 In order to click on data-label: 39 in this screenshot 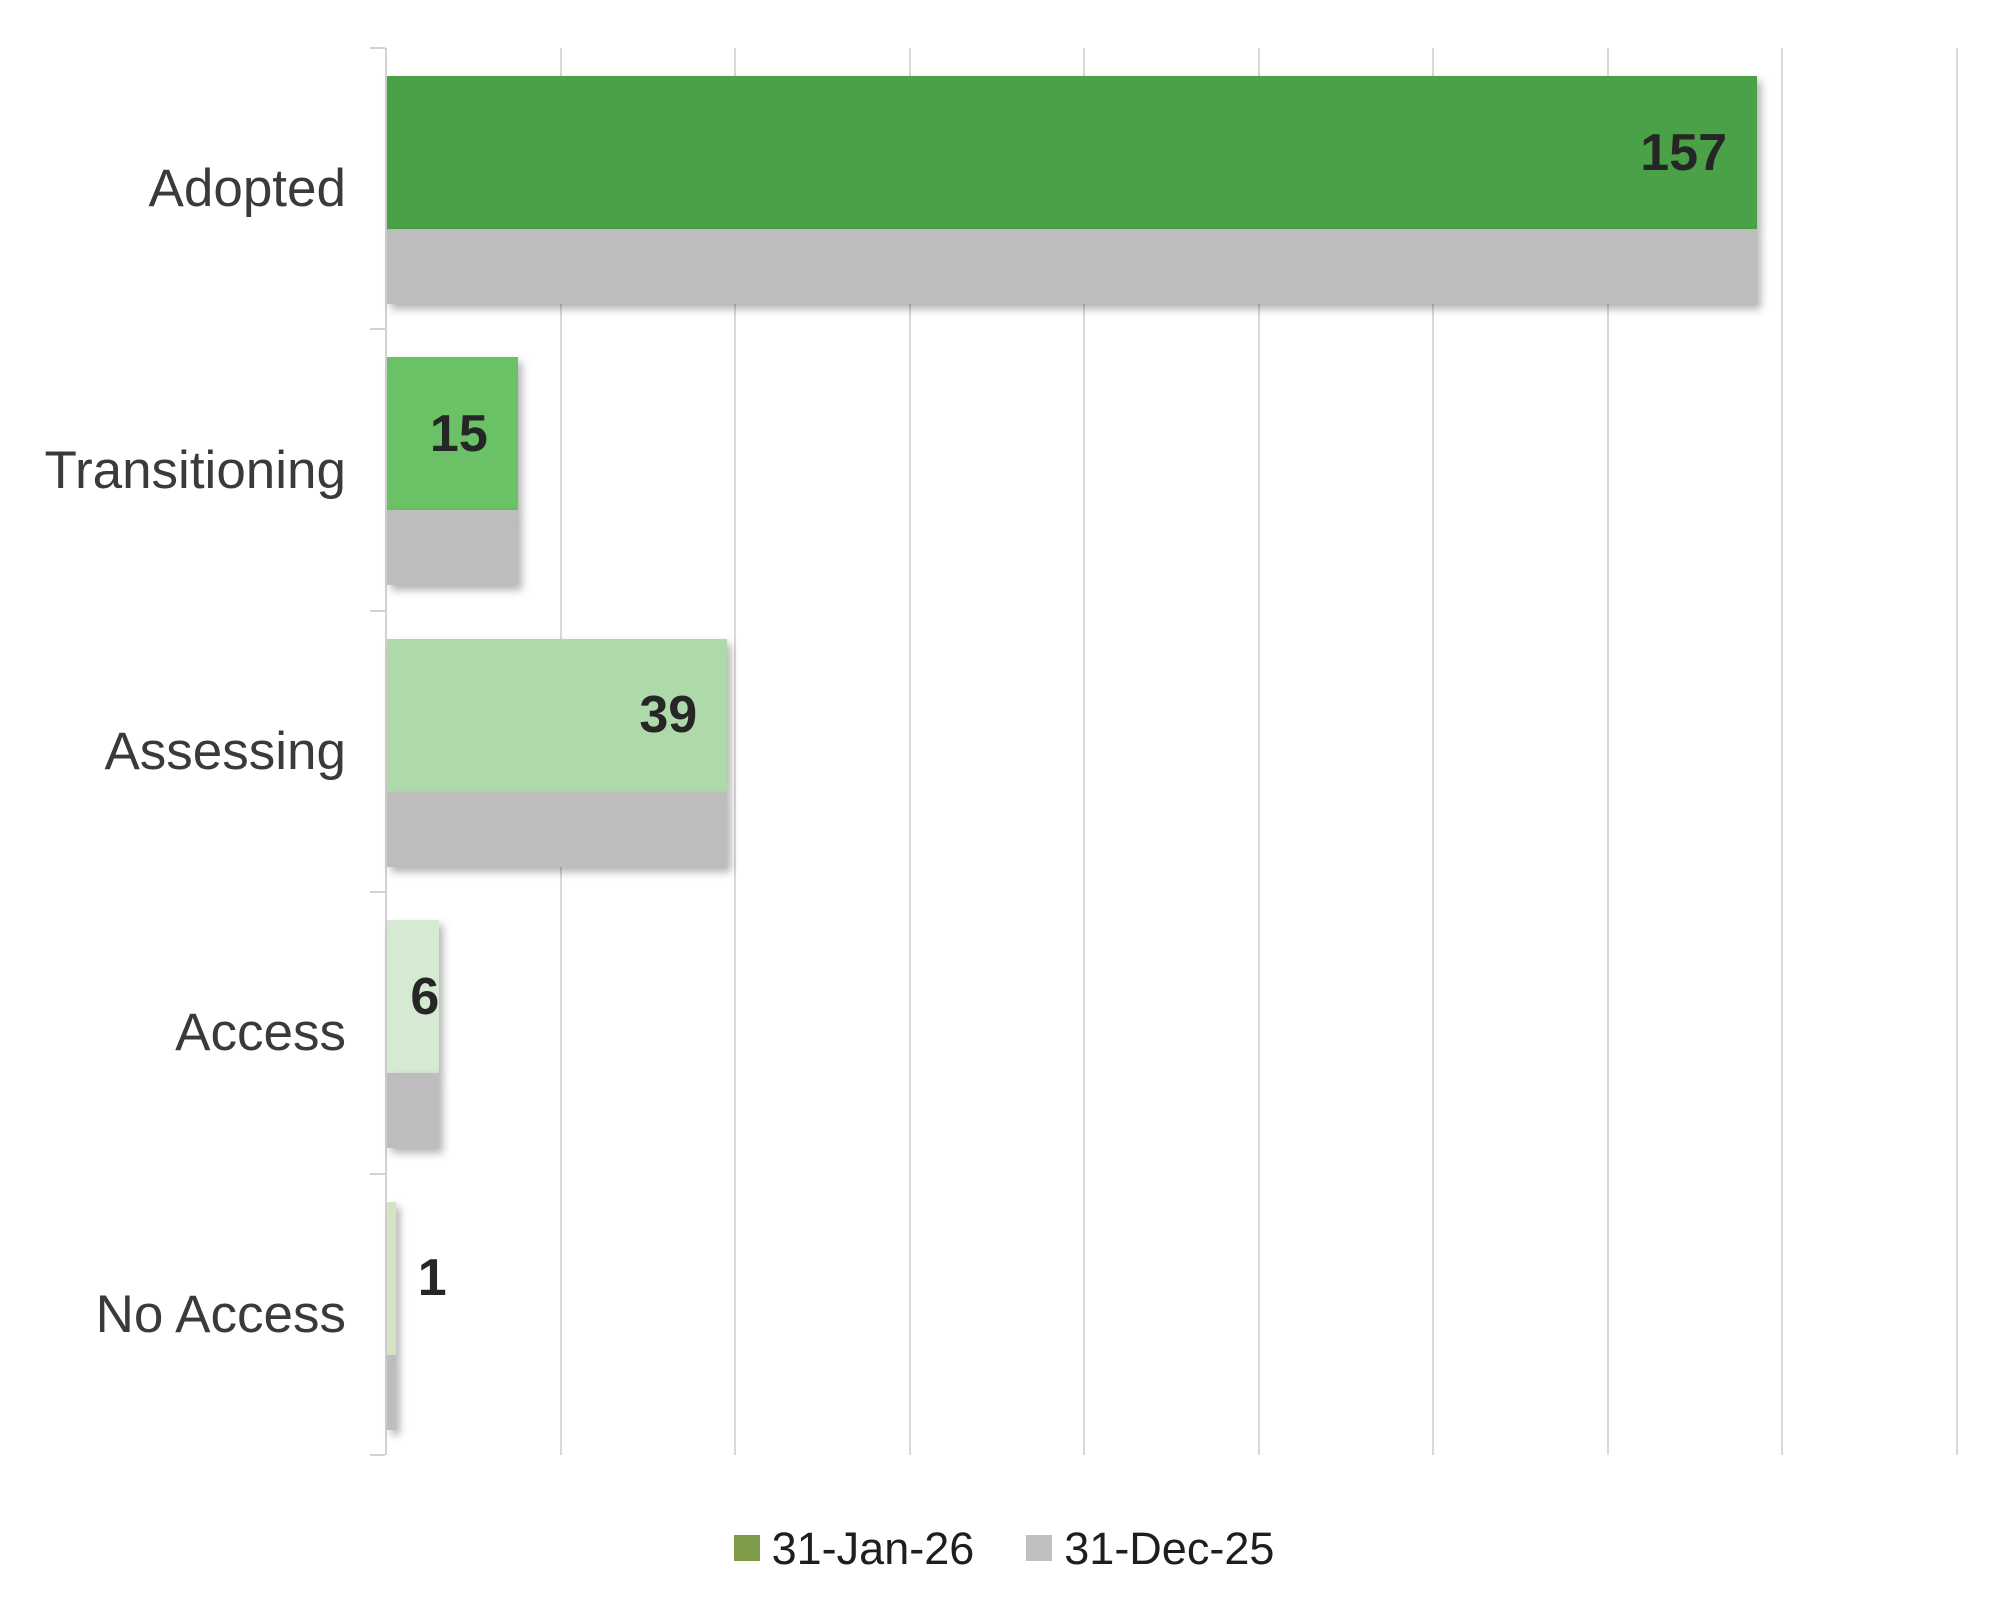, I will do `click(668, 715)`.